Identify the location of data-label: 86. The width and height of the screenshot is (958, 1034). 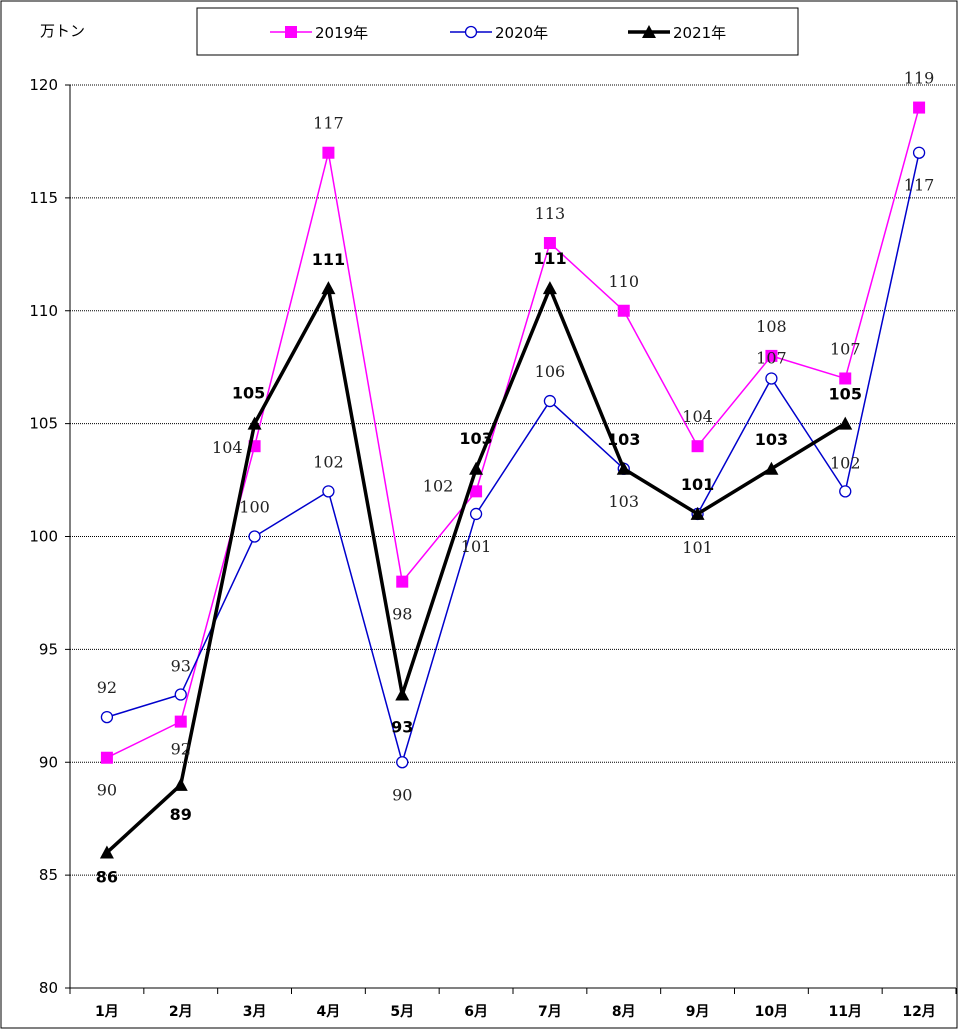
(107, 877).